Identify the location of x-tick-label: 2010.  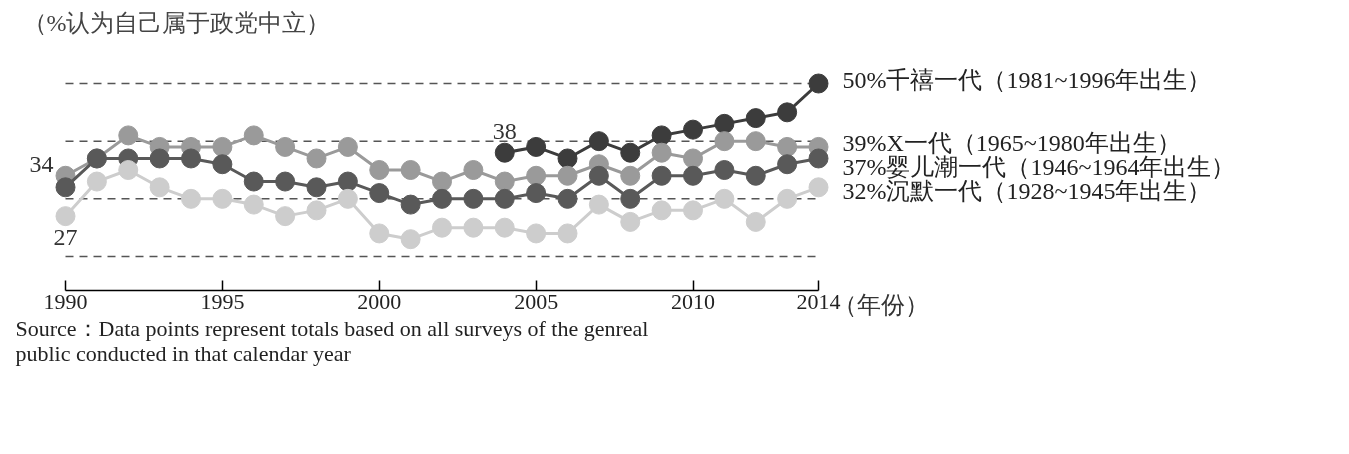
(693, 301).